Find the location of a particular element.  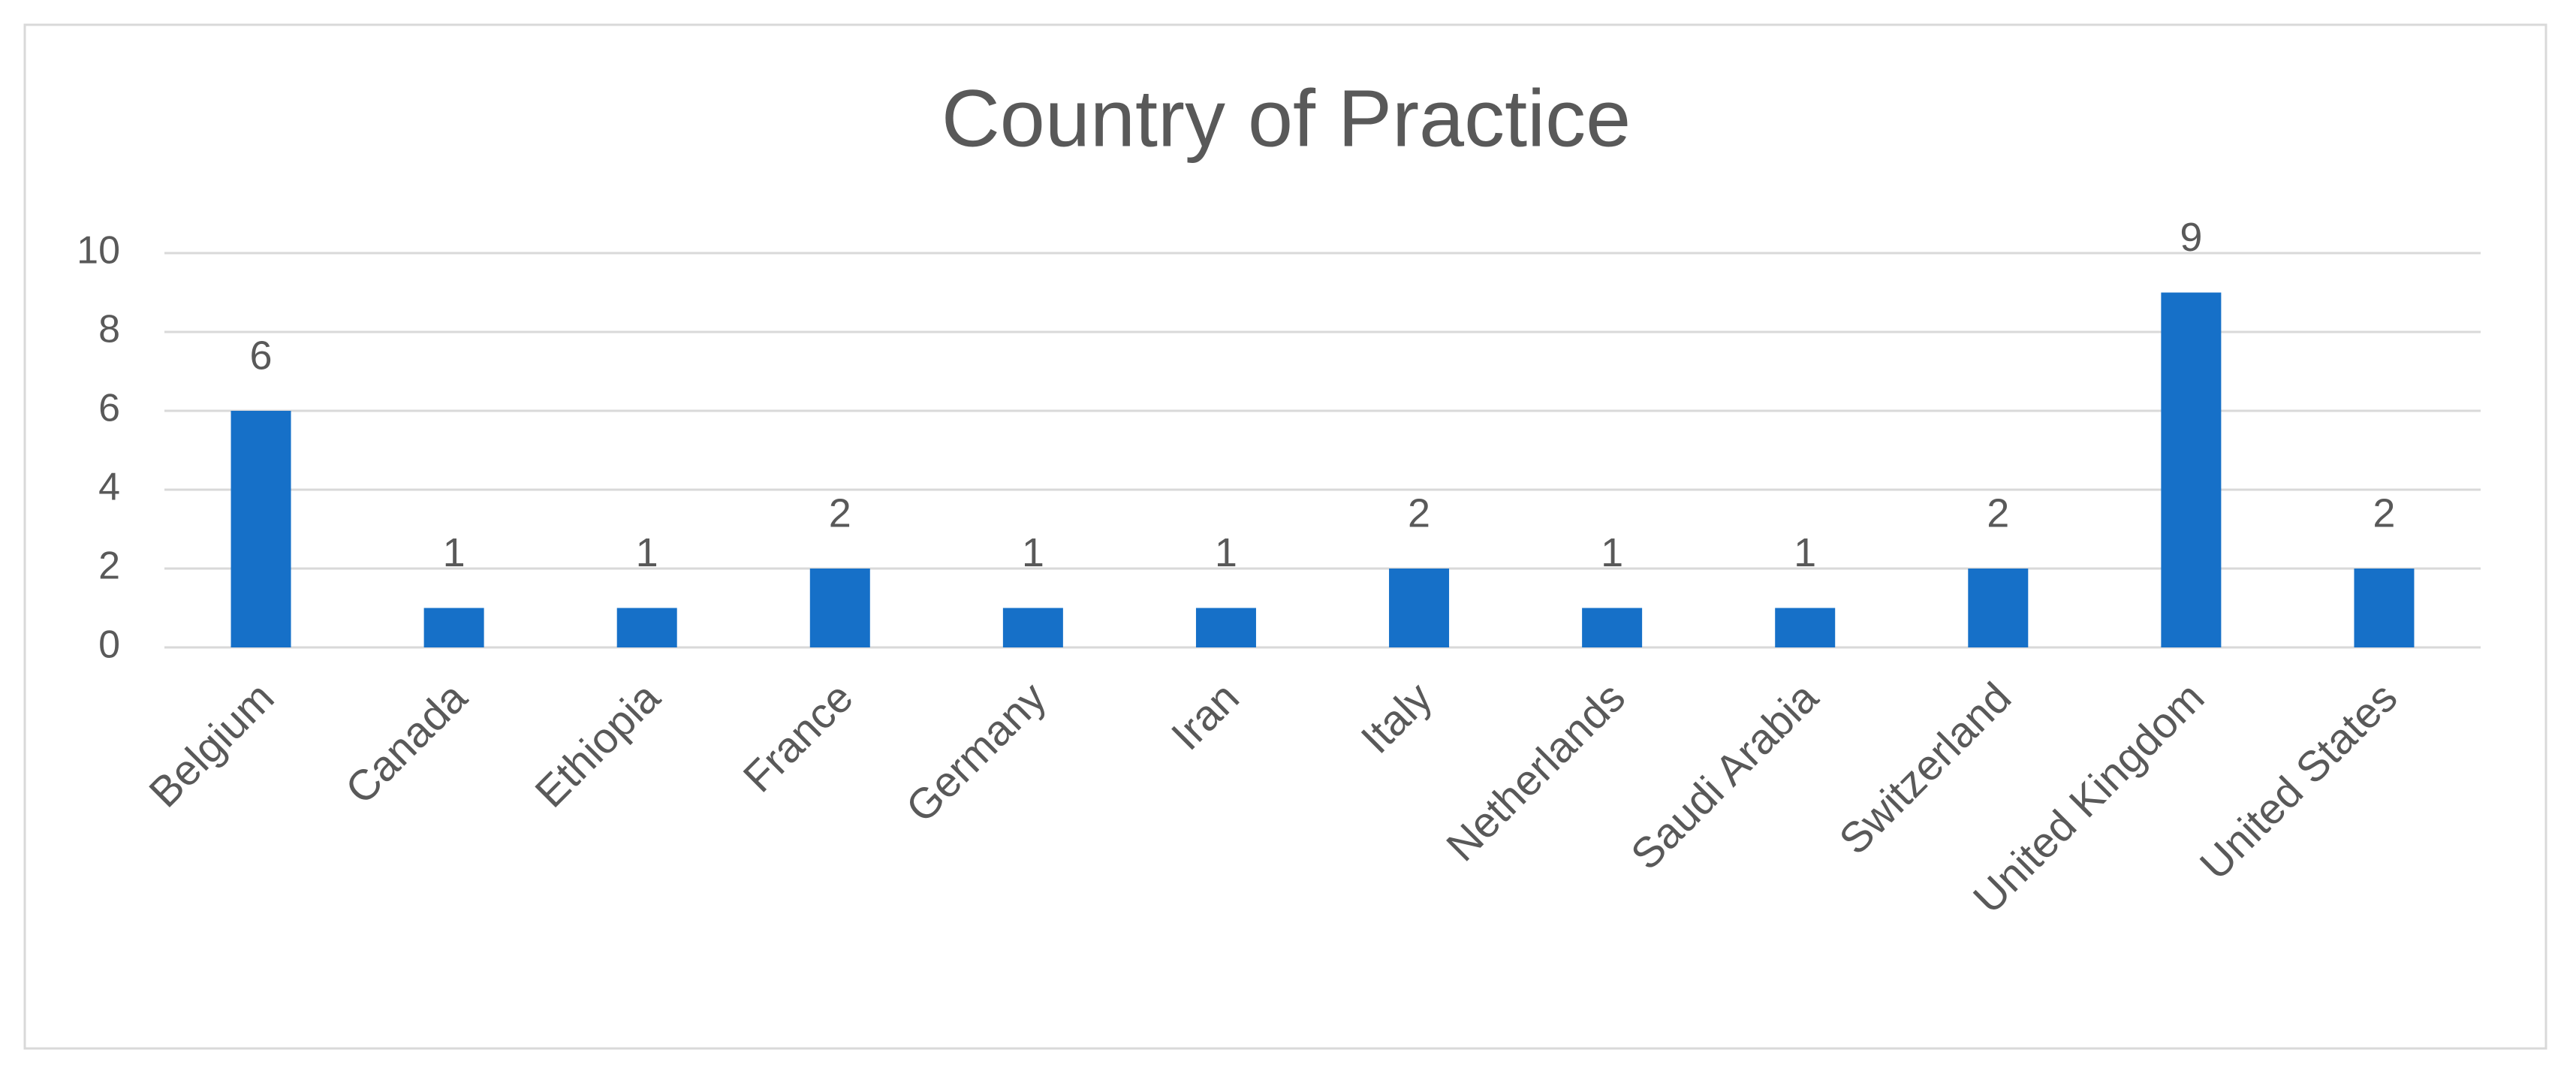

data-label: 6 is located at coordinates (261, 355).